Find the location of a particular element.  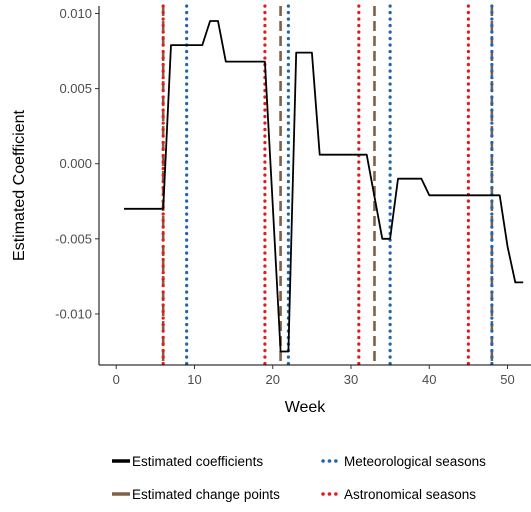

y-tick-label: -0.005 is located at coordinates (73, 238).